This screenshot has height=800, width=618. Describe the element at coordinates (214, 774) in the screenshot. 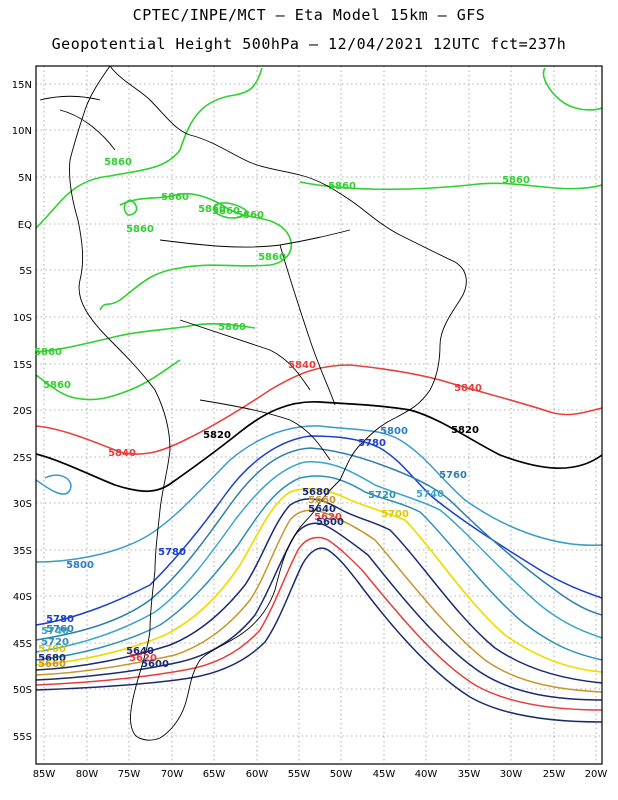

I see `lon-tick-label: 65W` at that location.